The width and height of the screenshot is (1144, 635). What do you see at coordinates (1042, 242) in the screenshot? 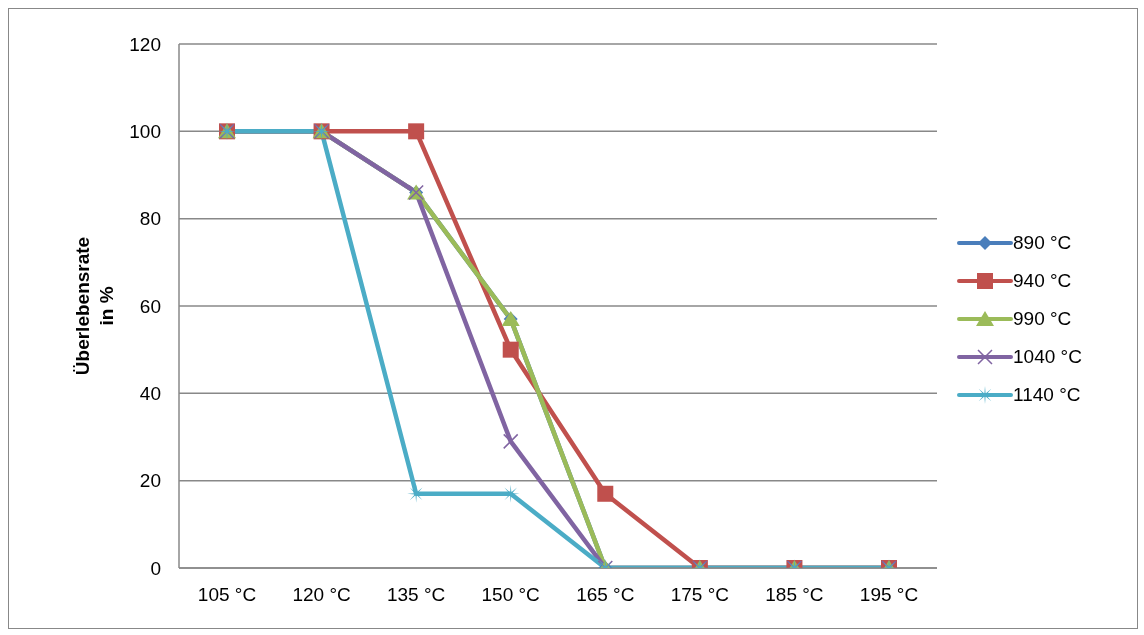
I see `legend-label: 890 °C` at bounding box center [1042, 242].